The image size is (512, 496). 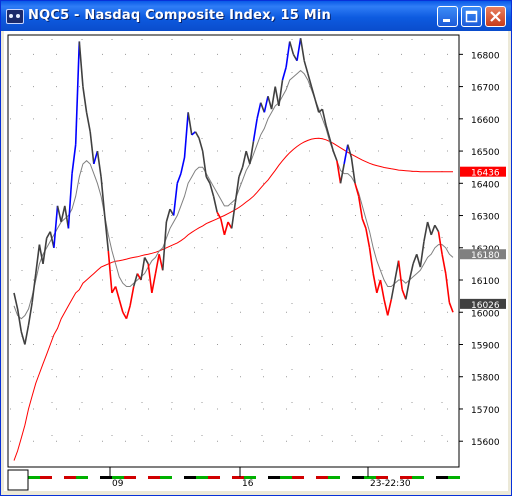 I want to click on y-tick-label: 15900, so click(x=485, y=346).